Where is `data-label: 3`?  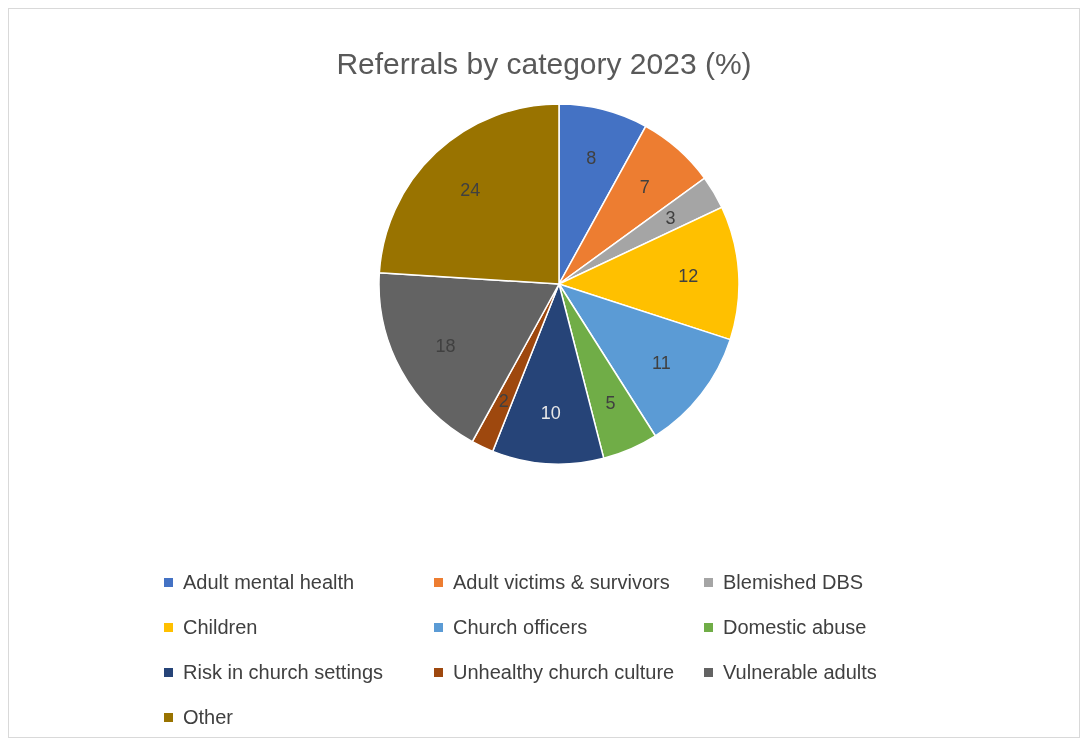 data-label: 3 is located at coordinates (670, 218).